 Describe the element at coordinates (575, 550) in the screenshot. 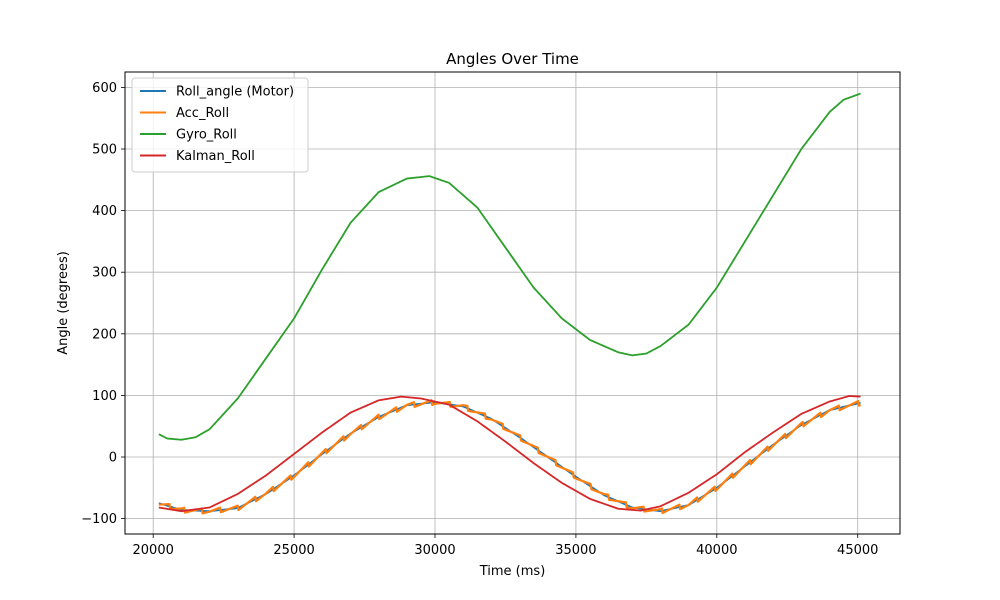

I see `x-tick-label: 35000` at that location.